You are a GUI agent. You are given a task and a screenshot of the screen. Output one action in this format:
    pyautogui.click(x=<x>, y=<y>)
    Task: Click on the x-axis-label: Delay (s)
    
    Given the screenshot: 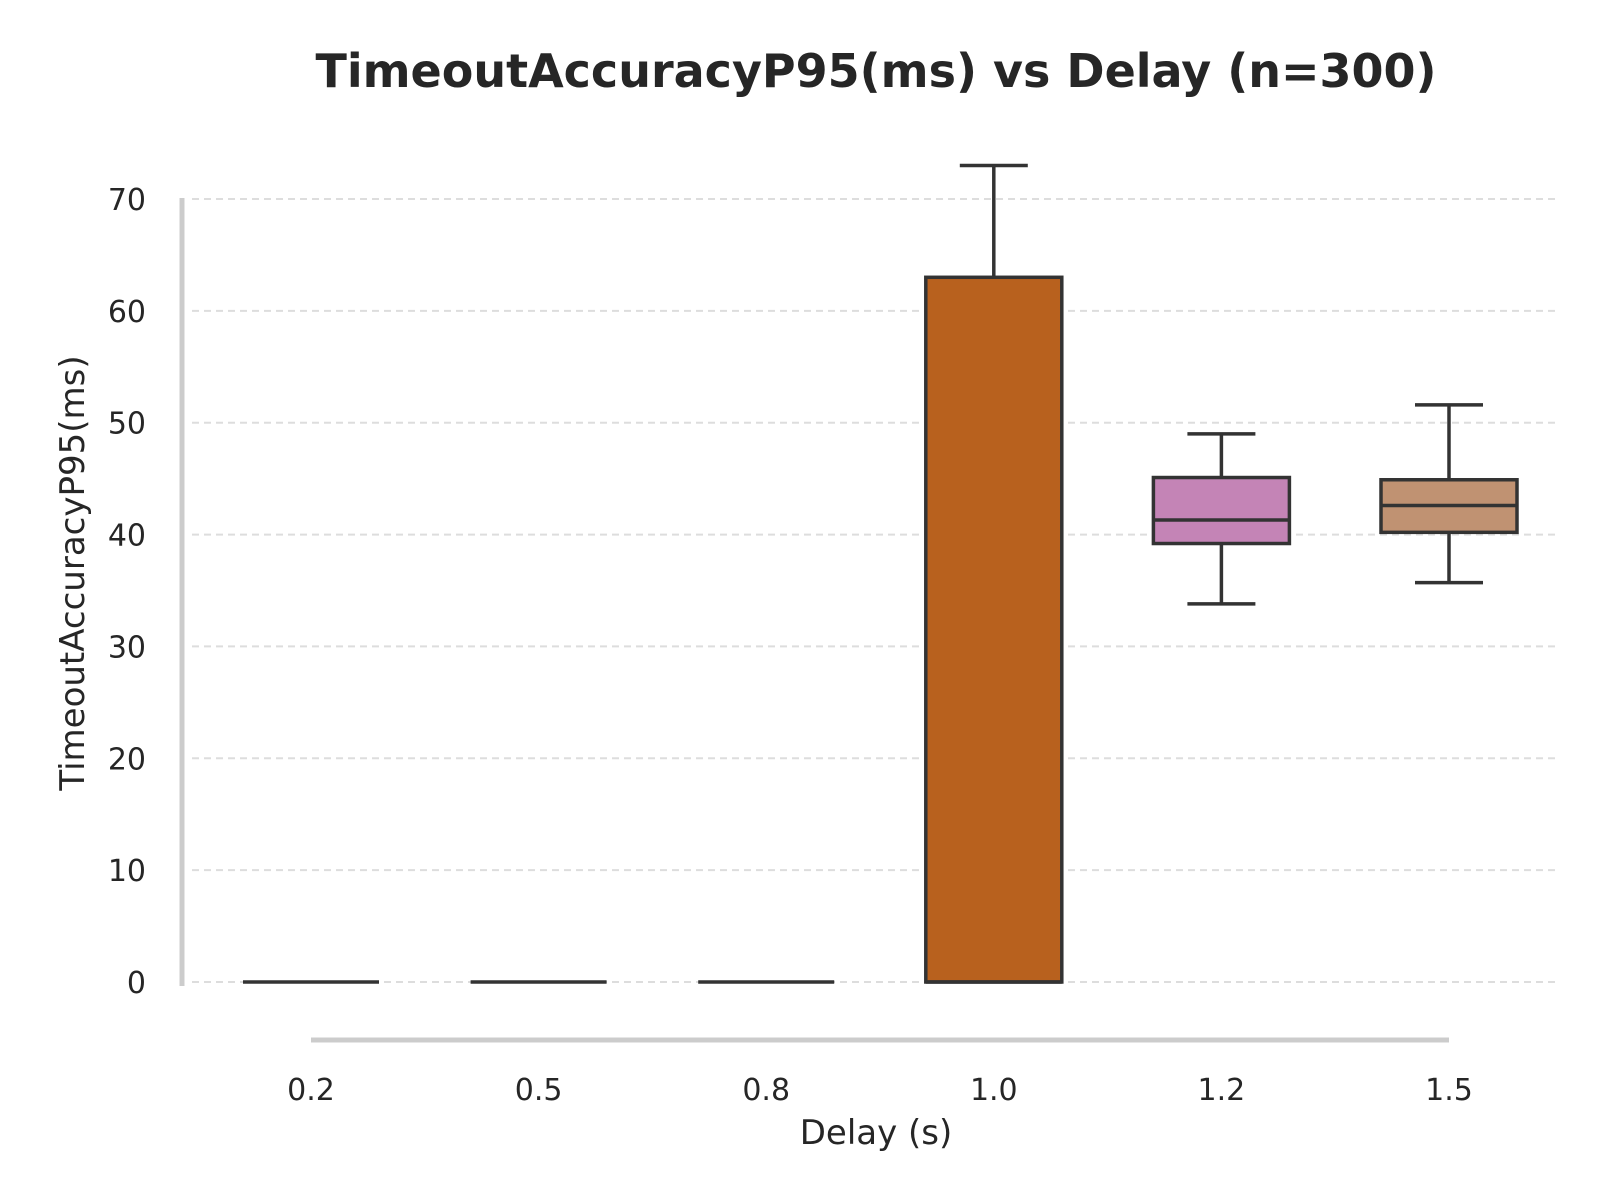 What is the action you would take?
    pyautogui.click(x=876, y=1133)
    